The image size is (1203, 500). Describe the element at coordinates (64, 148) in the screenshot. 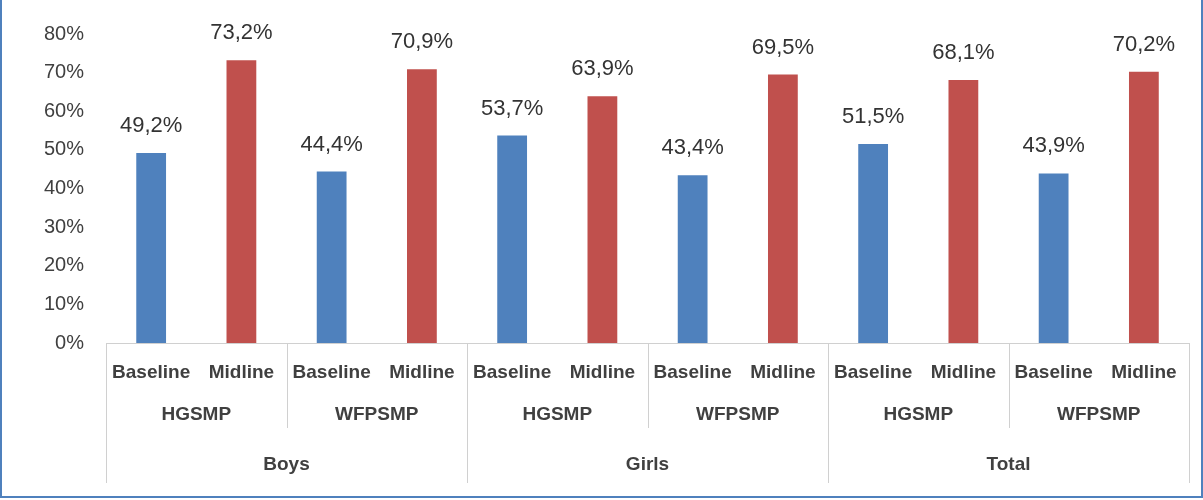

I see `y-tick-label: 50%` at that location.